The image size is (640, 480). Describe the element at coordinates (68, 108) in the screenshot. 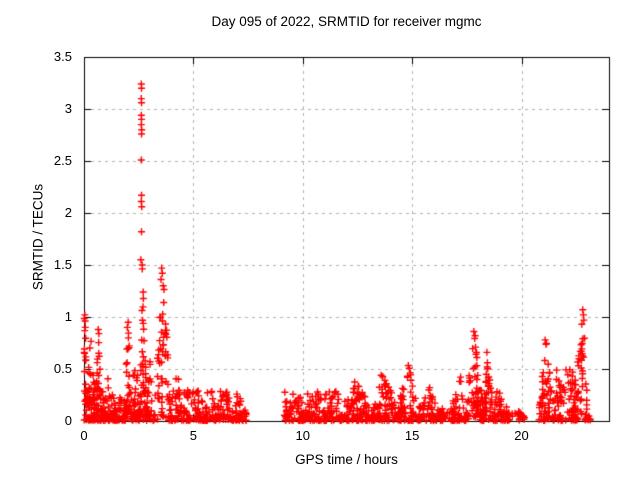

I see `y-tick-label: 3` at that location.